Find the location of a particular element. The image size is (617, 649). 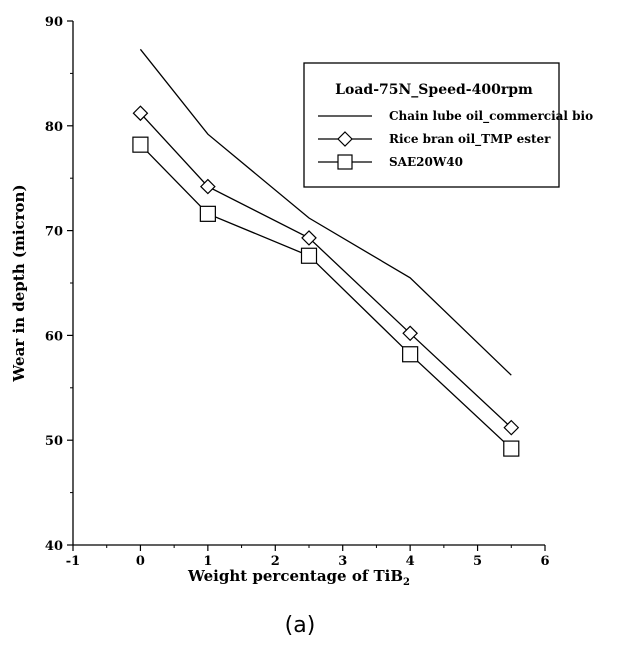

x-tick-label: 6 is located at coordinates (544, 561).